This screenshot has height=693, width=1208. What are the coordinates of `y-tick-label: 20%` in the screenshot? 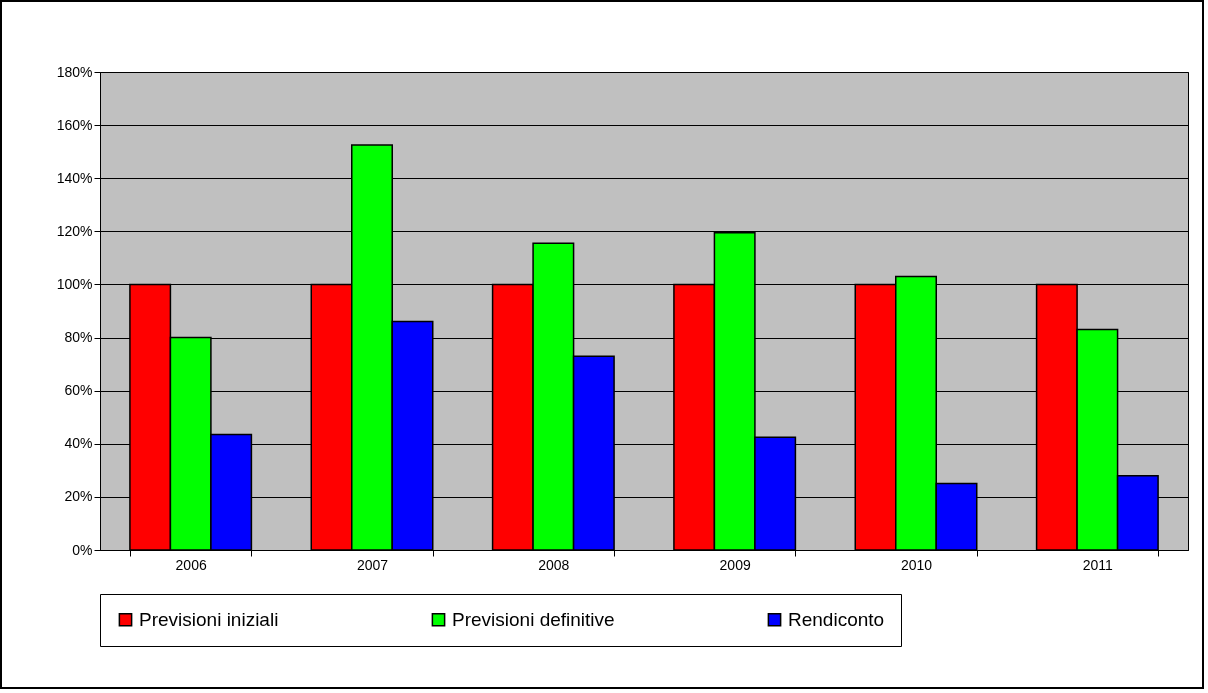 It's located at (78, 496).